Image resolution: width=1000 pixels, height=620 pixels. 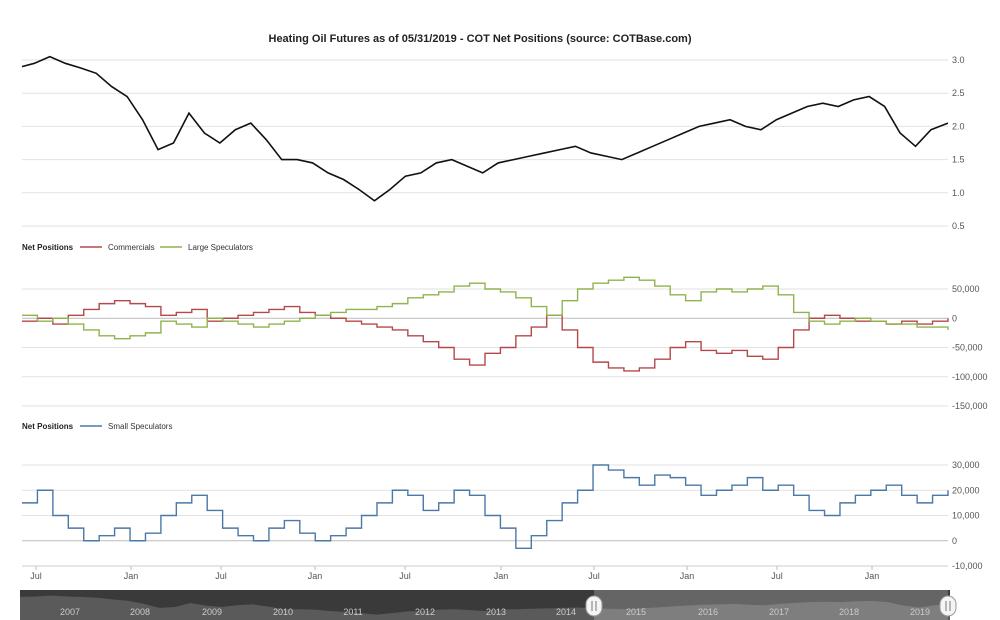 I want to click on y-tick-label: 2.5, so click(x=958, y=93).